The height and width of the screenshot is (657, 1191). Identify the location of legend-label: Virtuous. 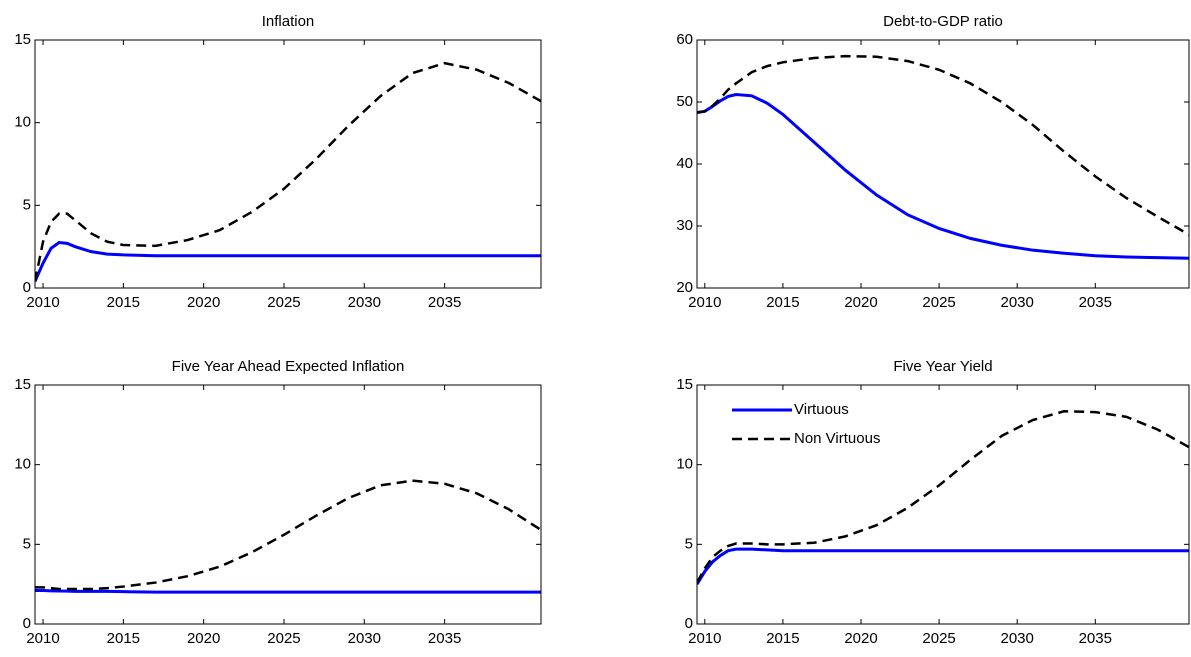
(821, 409).